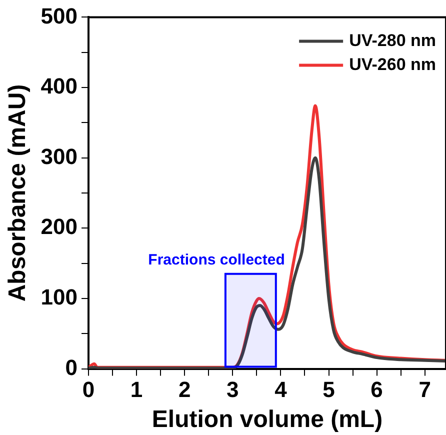  Describe the element at coordinates (71, 367) in the screenshot. I see `y-tick-label: 0` at that location.